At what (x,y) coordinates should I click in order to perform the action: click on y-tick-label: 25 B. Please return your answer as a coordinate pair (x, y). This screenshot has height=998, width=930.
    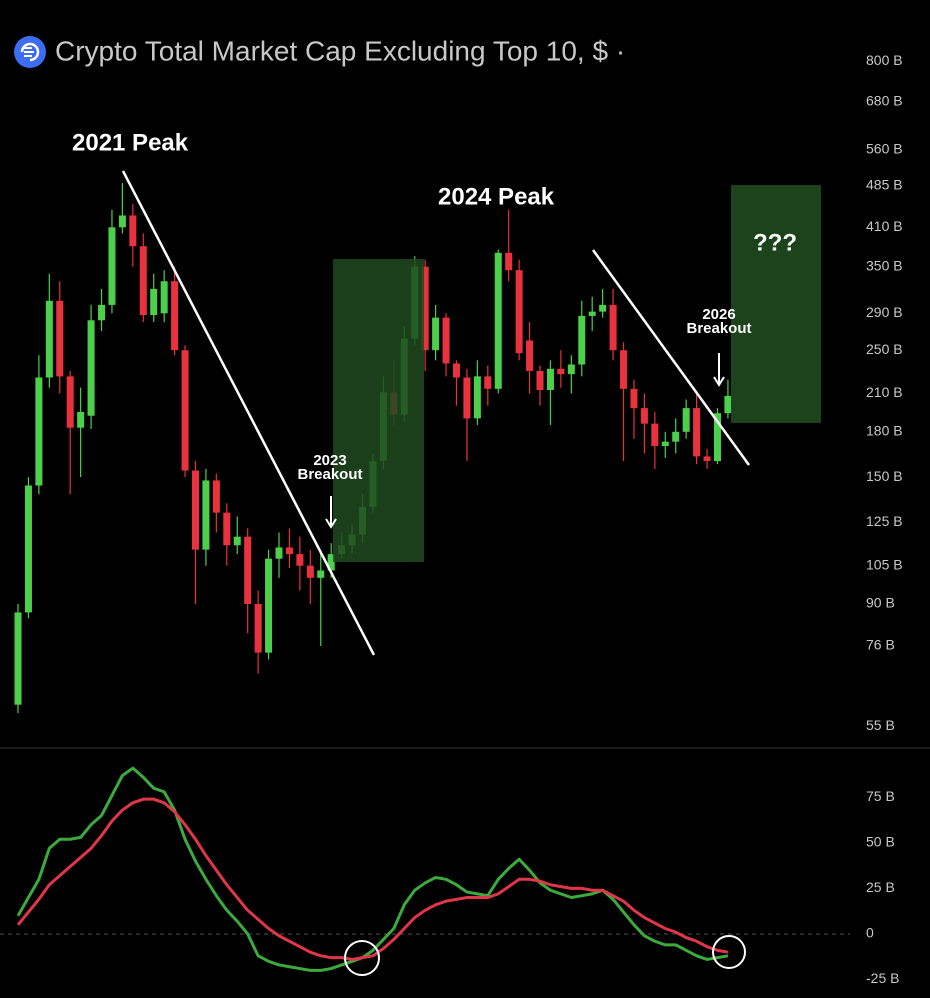
    Looking at the image, I should click on (880, 887).